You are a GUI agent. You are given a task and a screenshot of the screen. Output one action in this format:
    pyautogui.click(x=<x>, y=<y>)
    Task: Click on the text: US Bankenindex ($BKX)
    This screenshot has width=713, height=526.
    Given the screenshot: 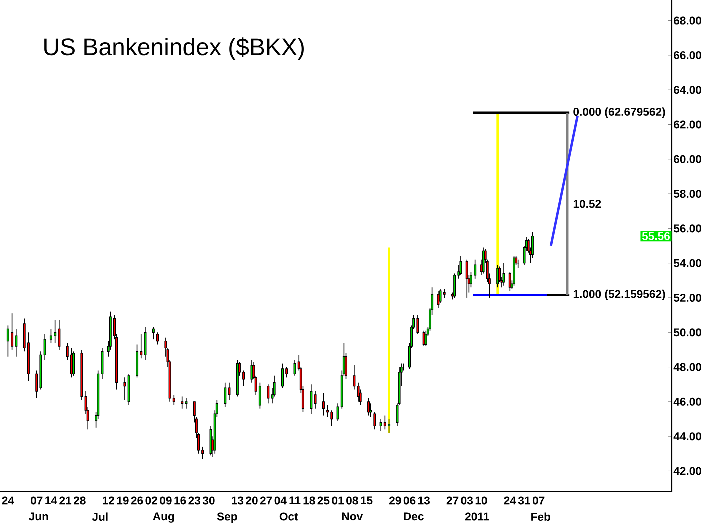 What is the action you would take?
    pyautogui.click(x=174, y=49)
    